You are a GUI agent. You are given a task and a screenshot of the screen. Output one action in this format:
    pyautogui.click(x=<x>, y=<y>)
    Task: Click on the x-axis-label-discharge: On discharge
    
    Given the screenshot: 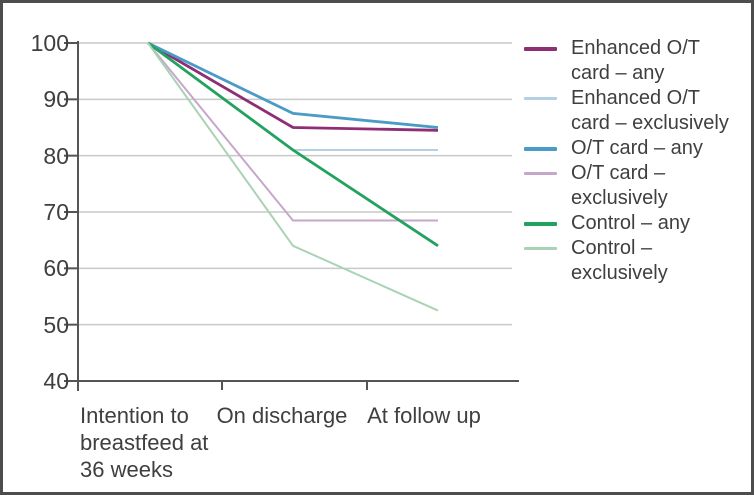 What is the action you would take?
    pyautogui.click(x=282, y=415)
    